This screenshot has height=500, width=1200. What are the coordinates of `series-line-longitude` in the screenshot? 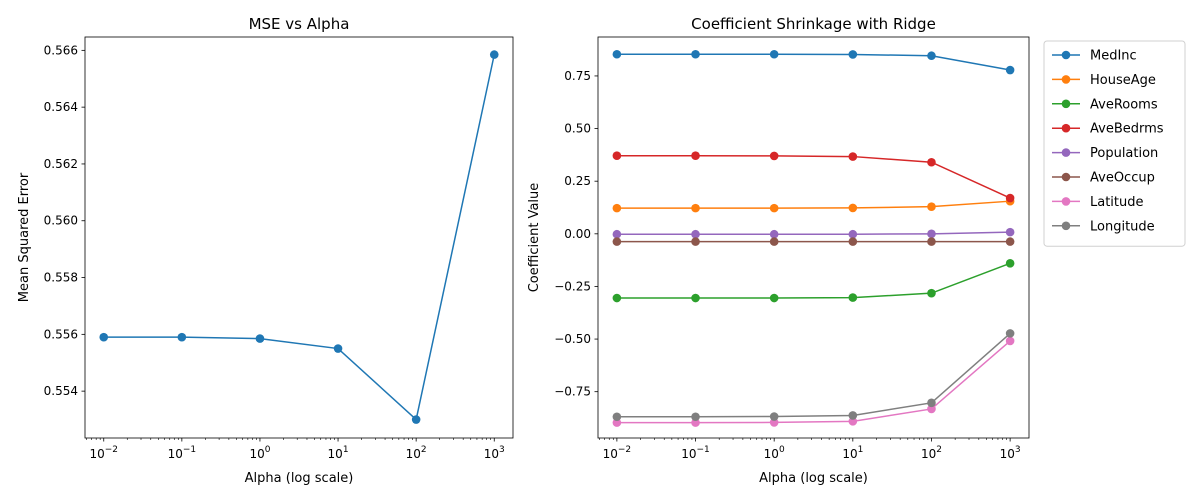 It's located at (813, 375).